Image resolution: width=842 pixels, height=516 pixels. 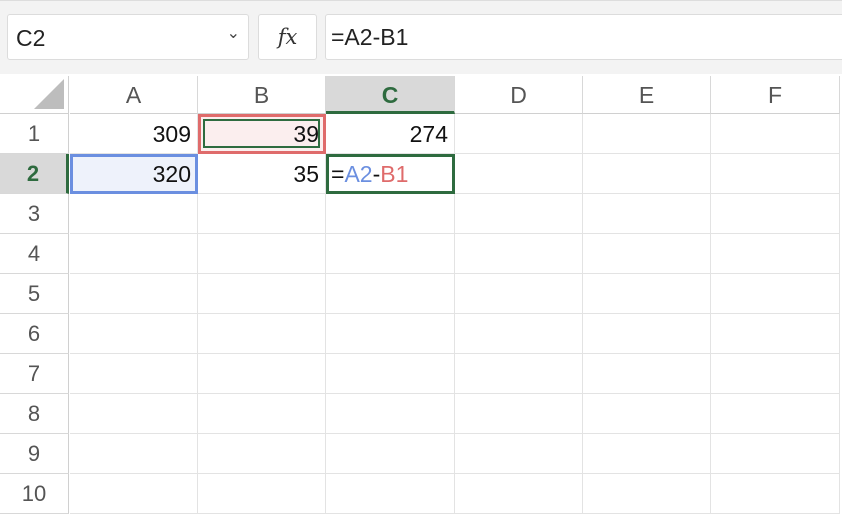 I want to click on chevron-down-icon: ⌄, so click(x=233, y=33).